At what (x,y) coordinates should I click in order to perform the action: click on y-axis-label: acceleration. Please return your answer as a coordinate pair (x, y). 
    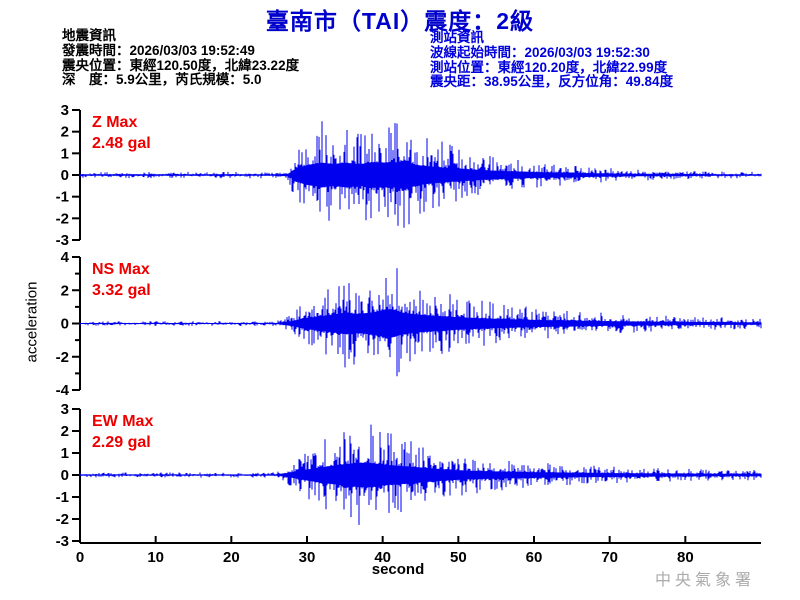
    Looking at the image, I should click on (32, 322).